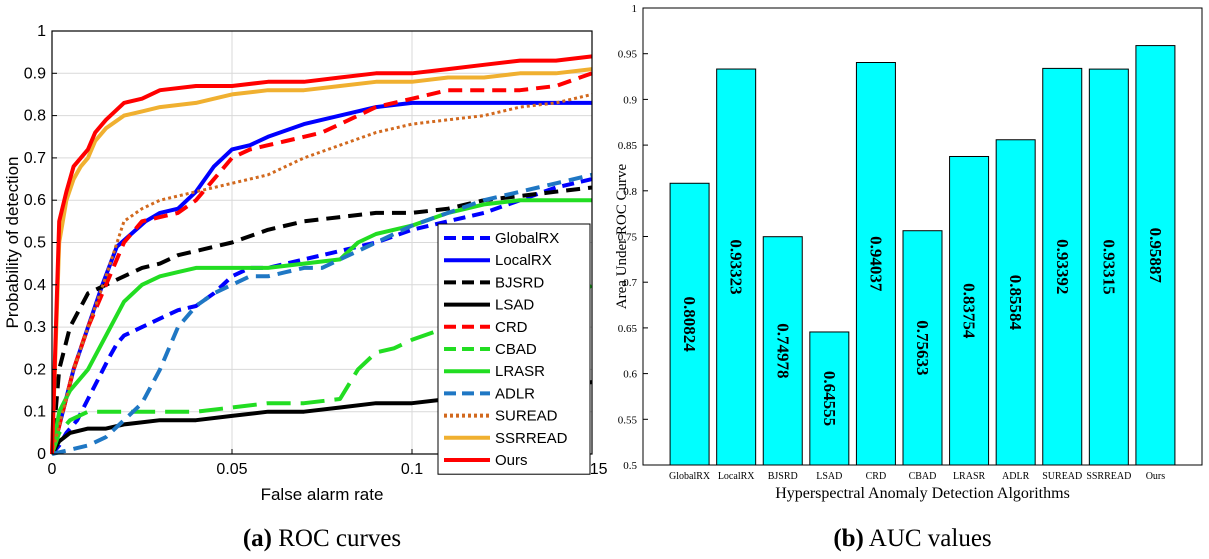 This screenshot has width=1209, height=559. What do you see at coordinates (52, 469) in the screenshot?
I see `roc-x-tick-label: 0` at bounding box center [52, 469].